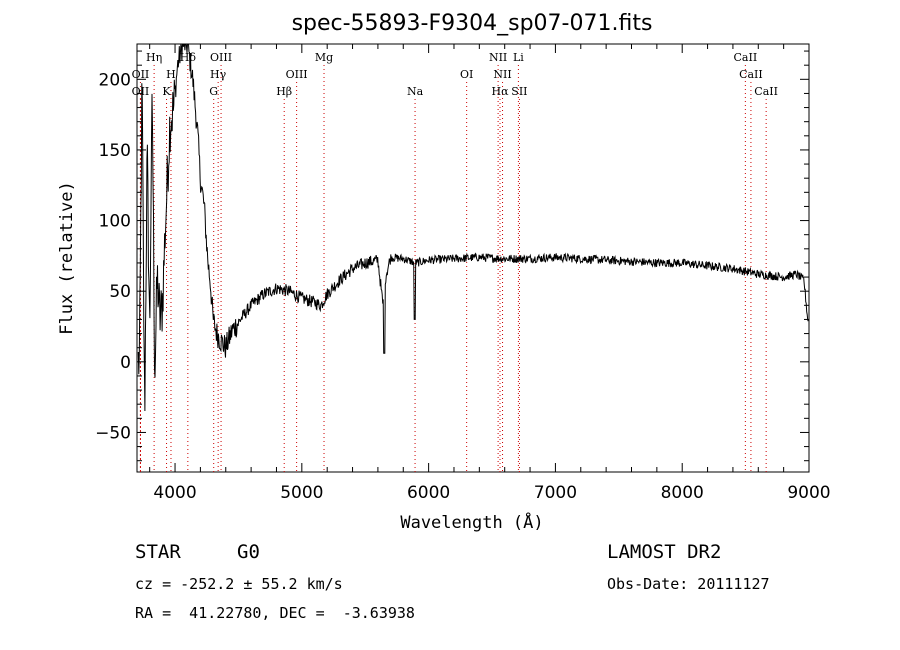 This screenshot has width=900, height=650. Describe the element at coordinates (766, 91) in the screenshot. I see `line-label-21: CaII` at that location.